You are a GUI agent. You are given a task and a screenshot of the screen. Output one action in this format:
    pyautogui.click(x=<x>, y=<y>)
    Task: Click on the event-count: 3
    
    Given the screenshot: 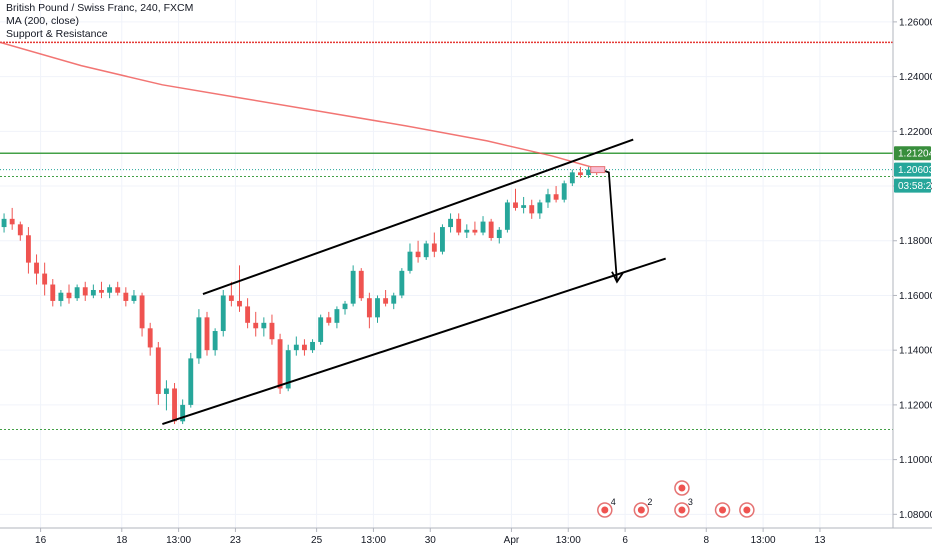 What is the action you would take?
    pyautogui.click(x=690, y=502)
    